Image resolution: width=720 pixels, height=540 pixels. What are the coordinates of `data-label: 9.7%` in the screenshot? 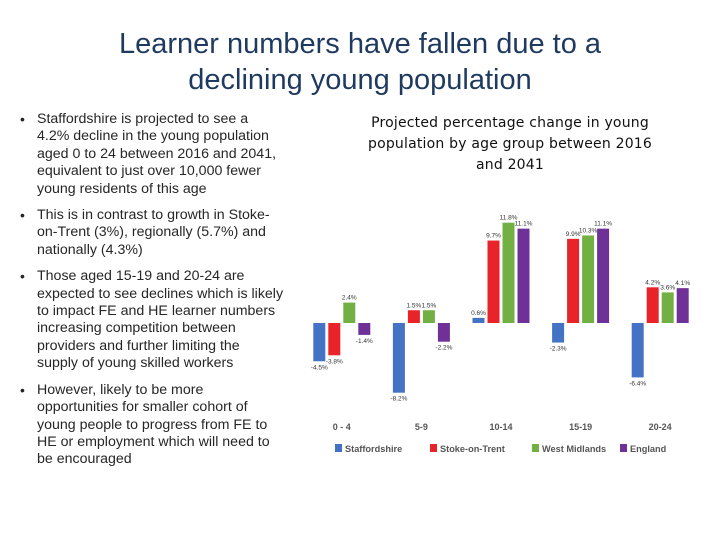 It's located at (493, 236).